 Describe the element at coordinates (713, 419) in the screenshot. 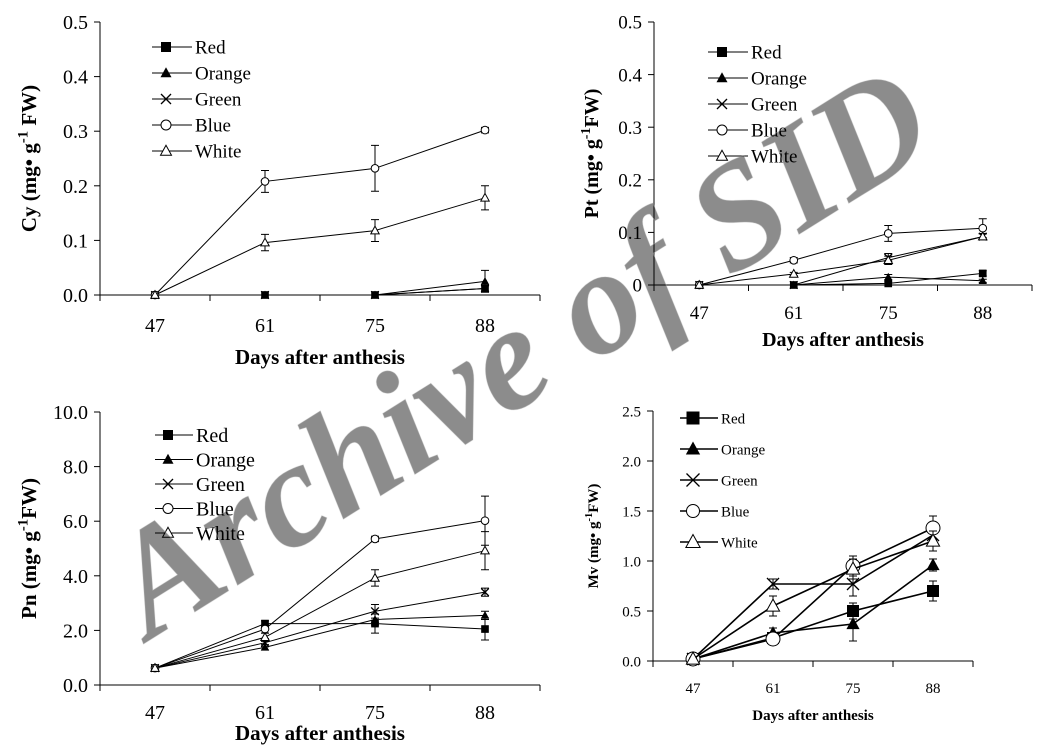

I see `legend-item-red: Red` at that location.